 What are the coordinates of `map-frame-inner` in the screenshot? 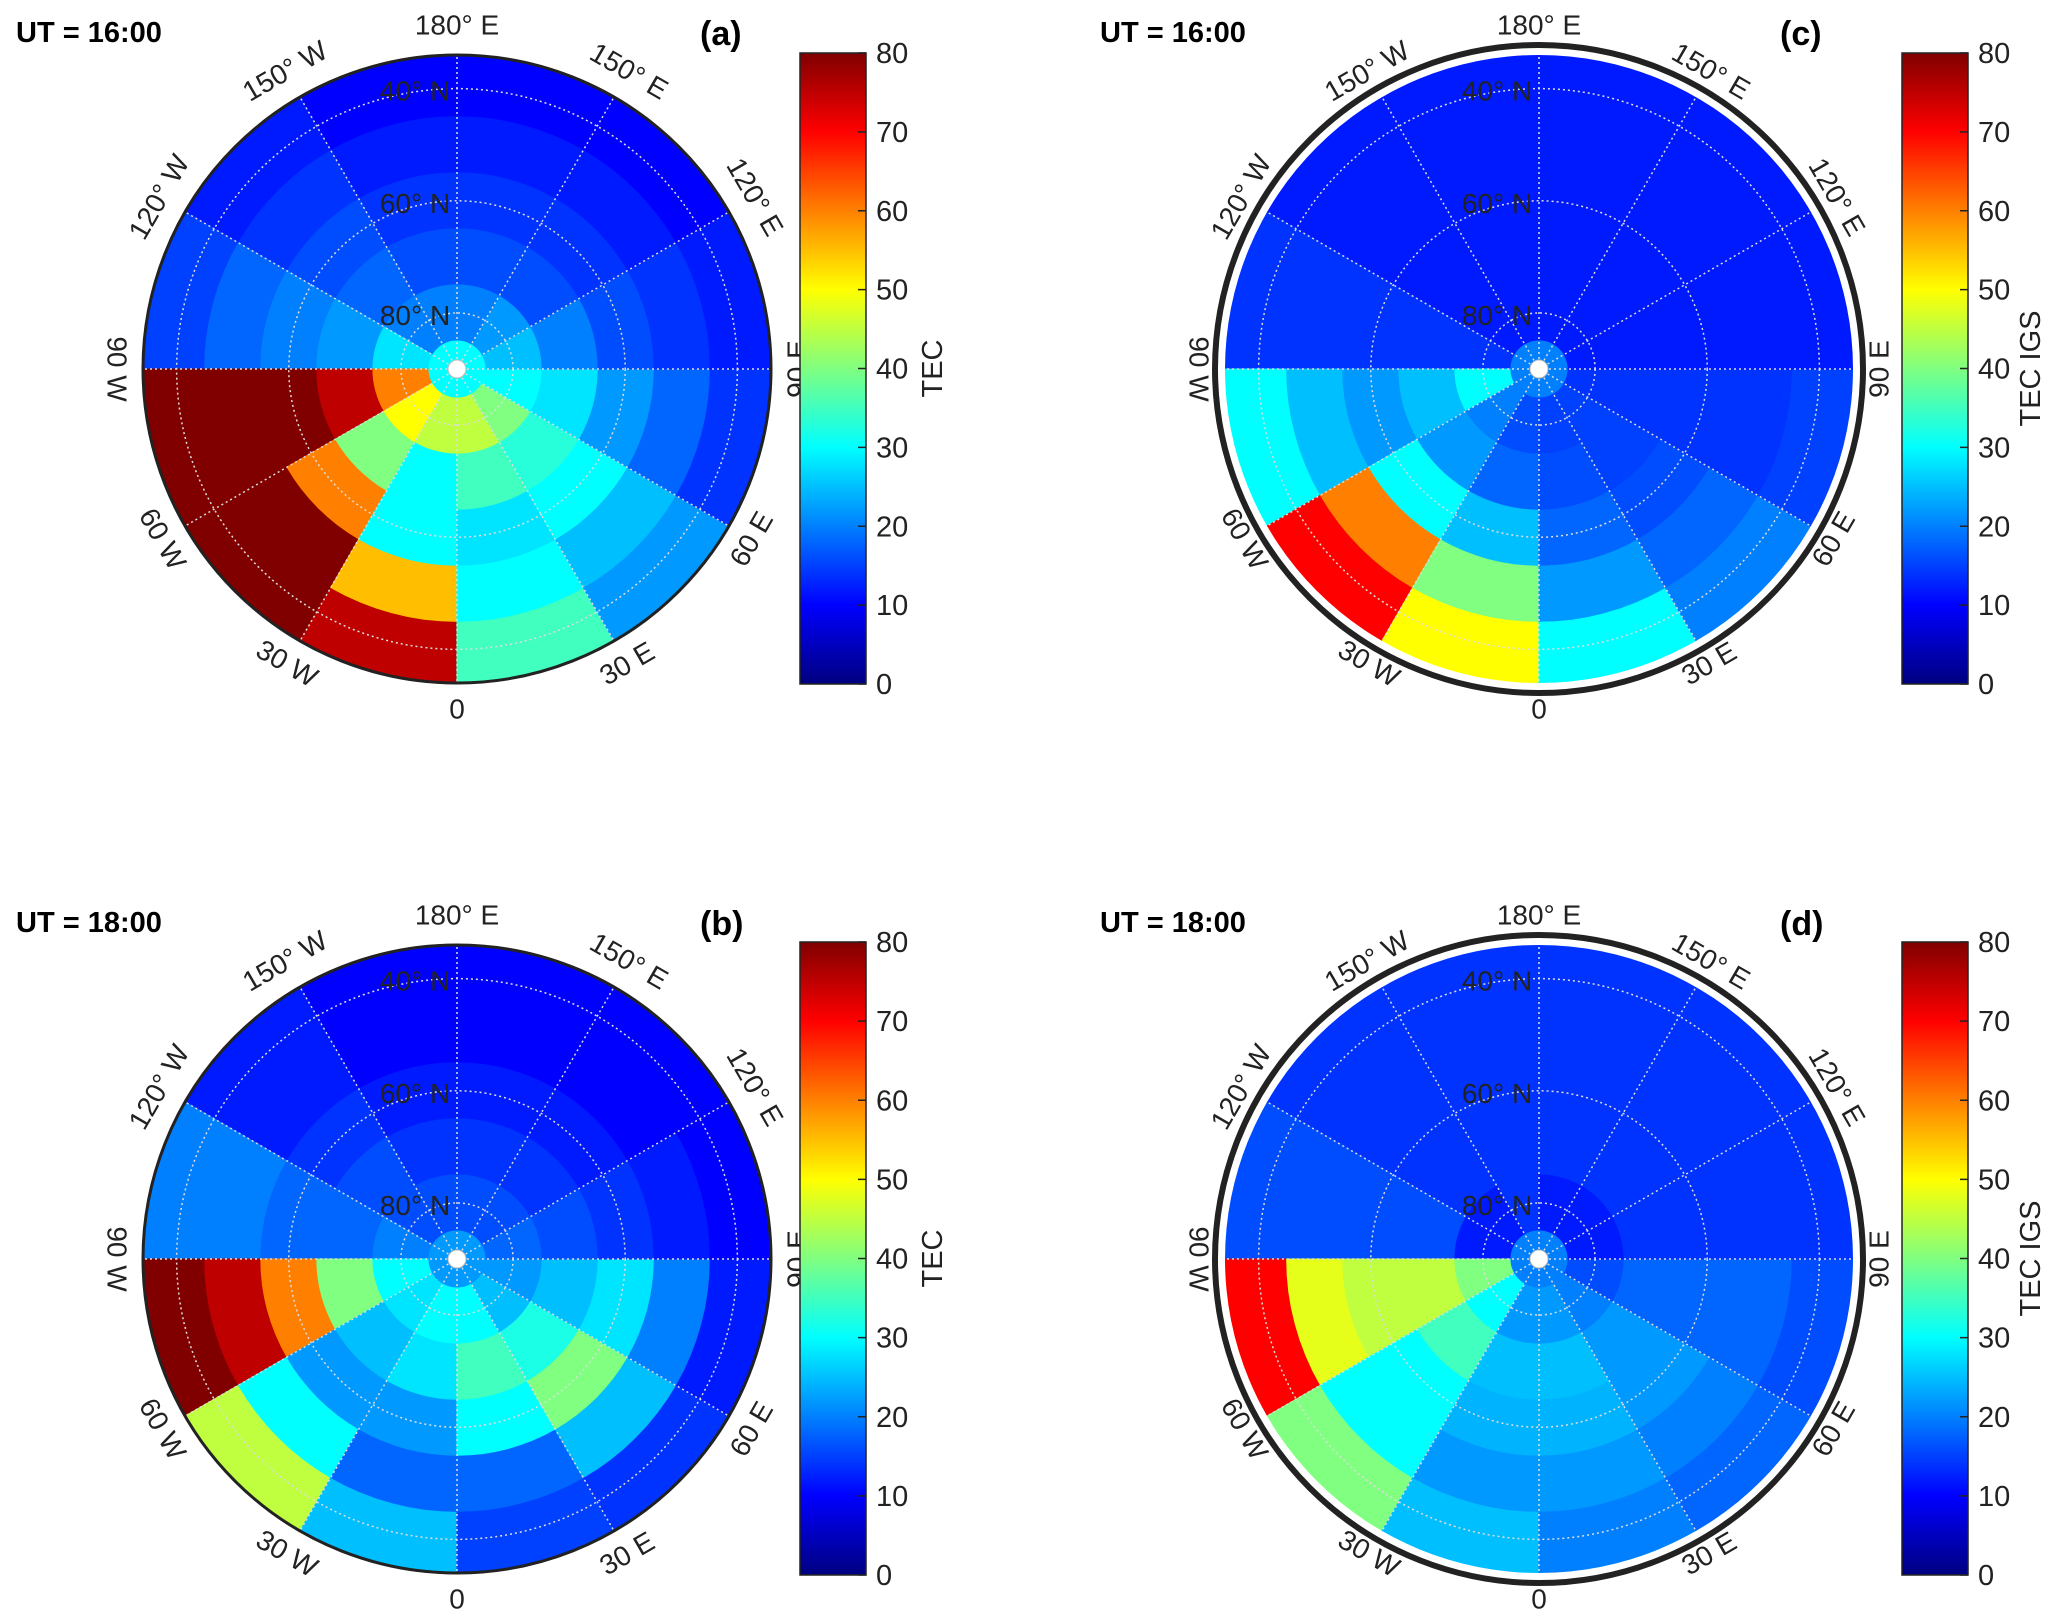 It's located at (1539, 369).